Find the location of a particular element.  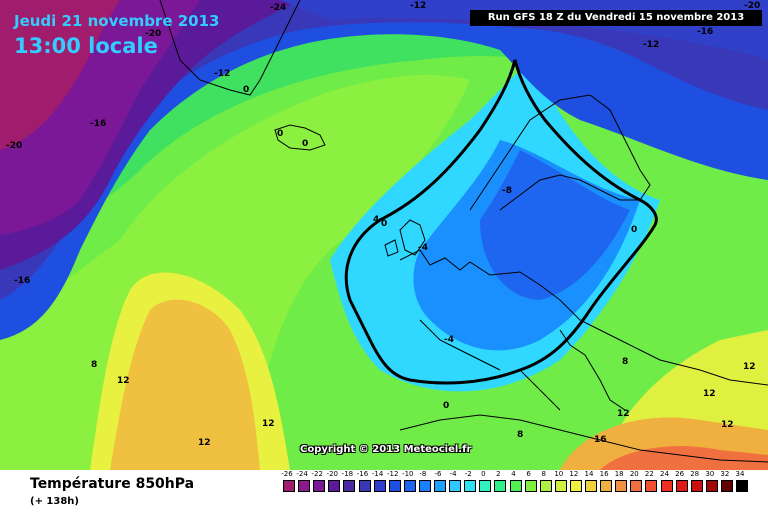

coastline-britain is located at coordinates (405, 238).